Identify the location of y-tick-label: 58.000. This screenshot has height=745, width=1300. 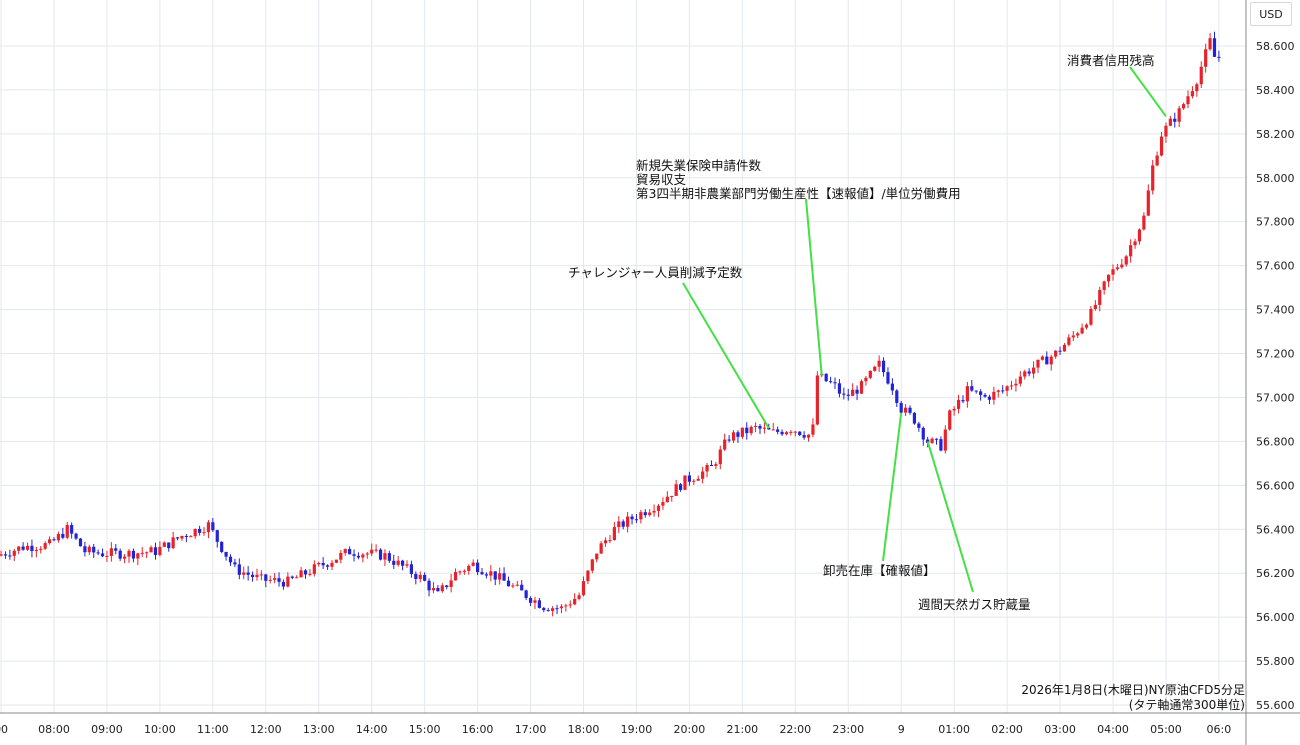
(1275, 178).